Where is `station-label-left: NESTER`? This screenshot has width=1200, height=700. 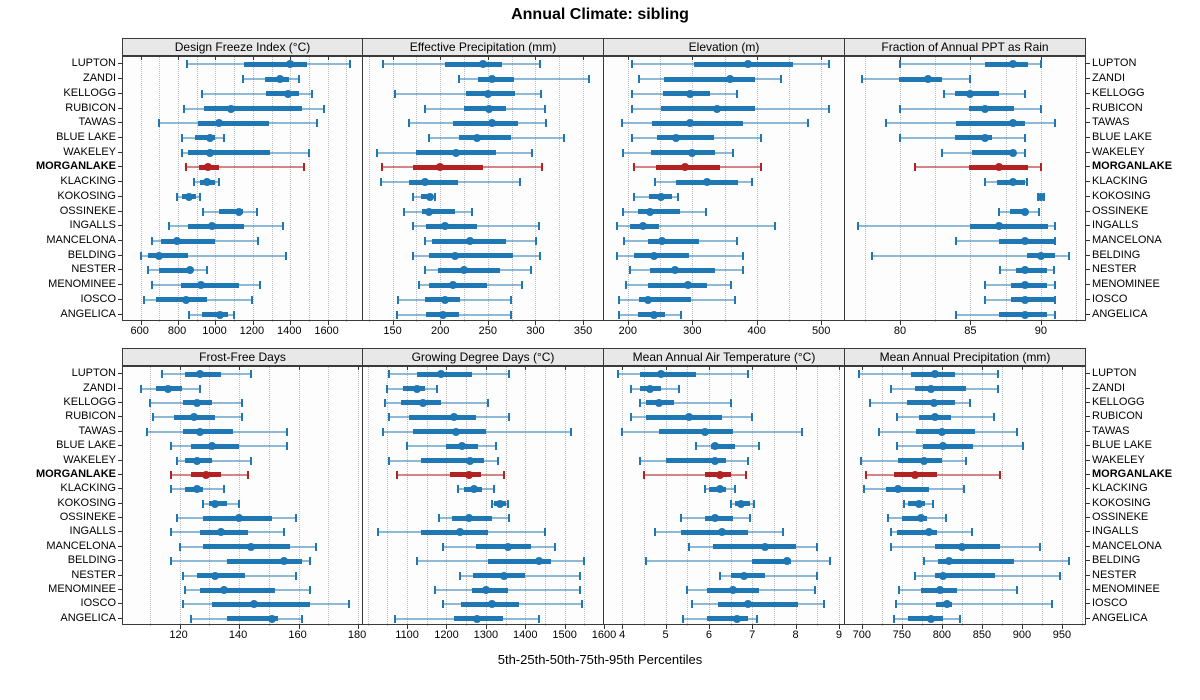
station-label-left: NESTER is located at coordinates (93, 269).